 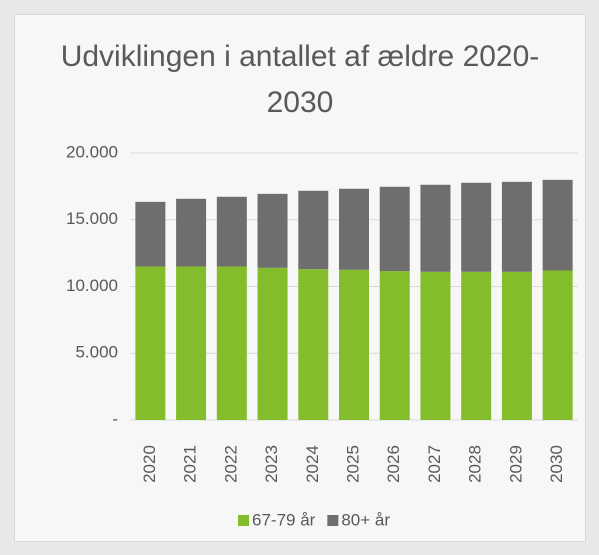 I want to click on legend-label: 80+ år, so click(x=365, y=519).